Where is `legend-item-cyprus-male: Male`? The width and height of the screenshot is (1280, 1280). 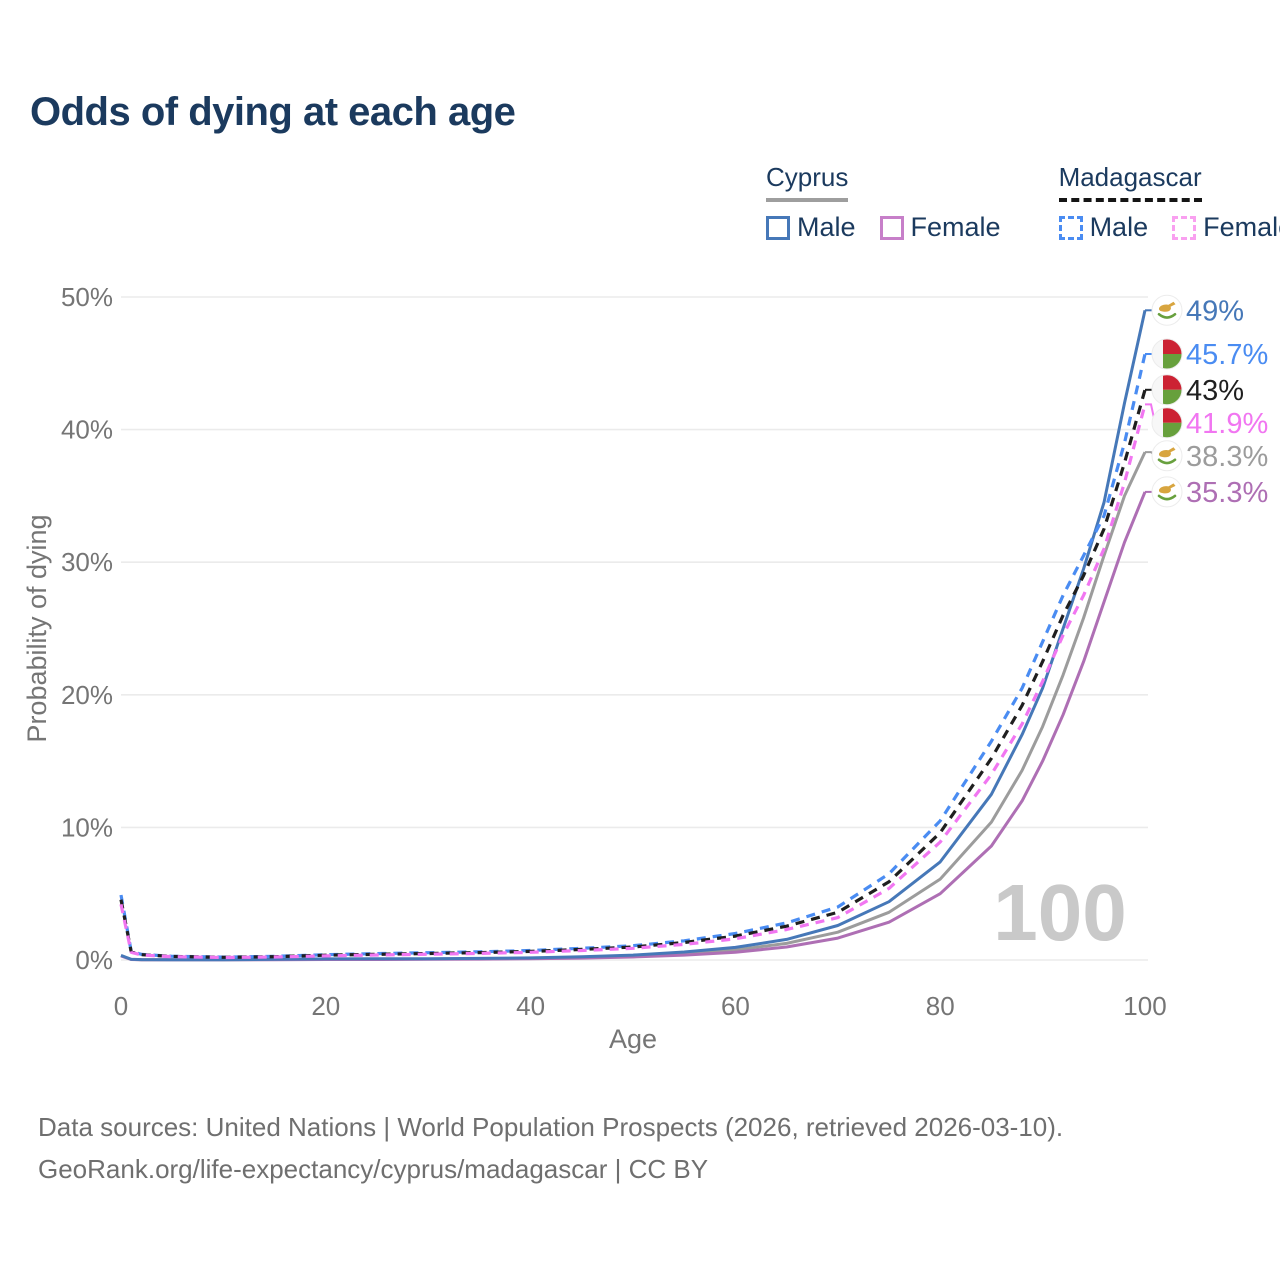
legend-item-cyprus-male: Male is located at coordinates (811, 227).